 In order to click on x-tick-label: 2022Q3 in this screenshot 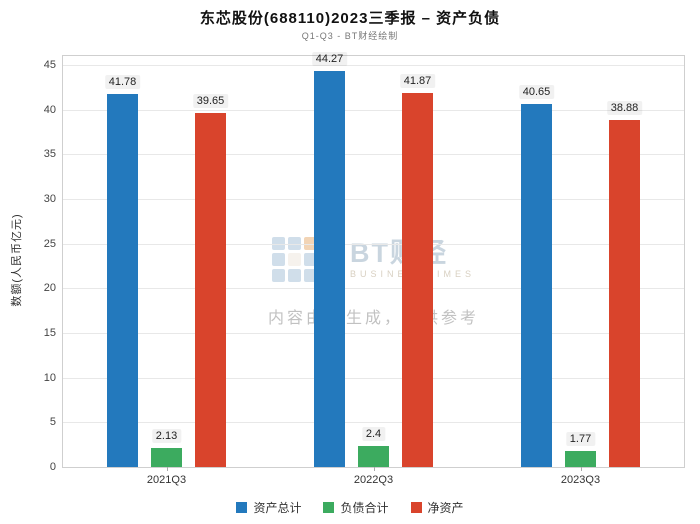, I will do `click(373, 480)`.